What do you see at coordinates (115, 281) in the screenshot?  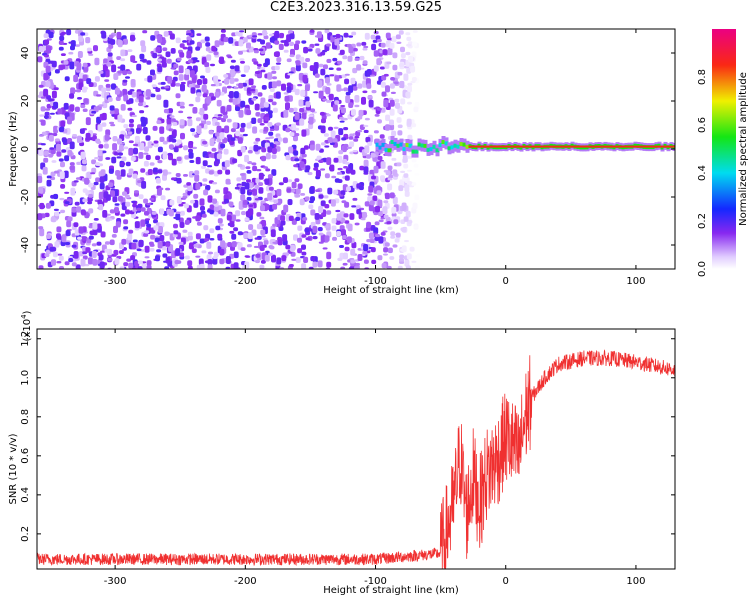 I see `x-tick-label: -300` at bounding box center [115, 281].